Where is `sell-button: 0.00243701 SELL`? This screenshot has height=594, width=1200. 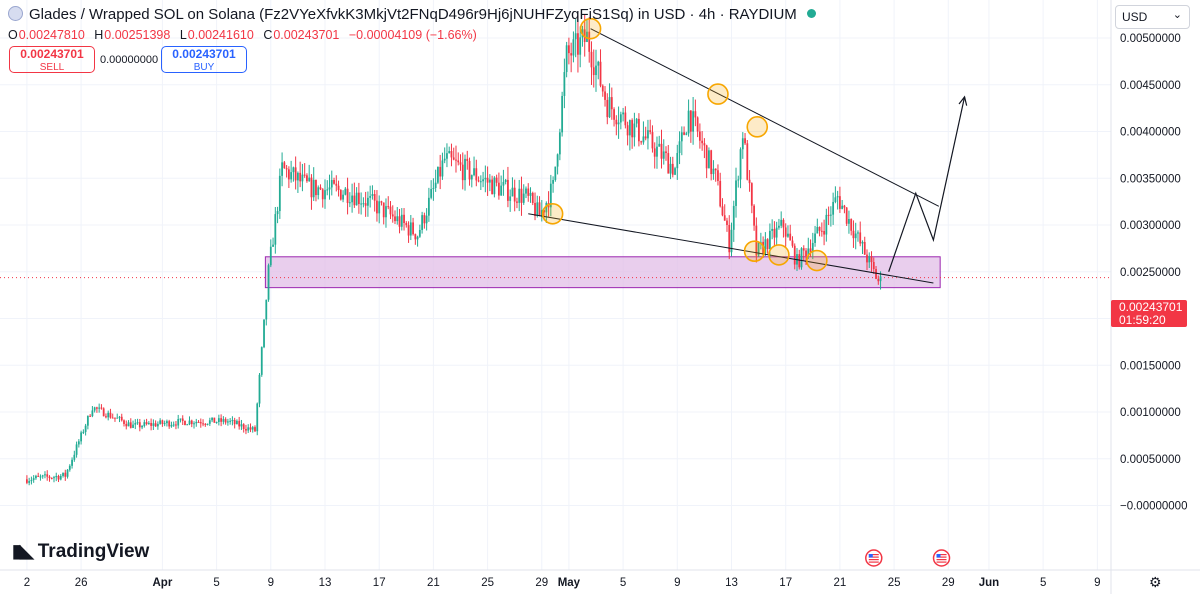 sell-button: 0.00243701 SELL is located at coordinates (52, 59).